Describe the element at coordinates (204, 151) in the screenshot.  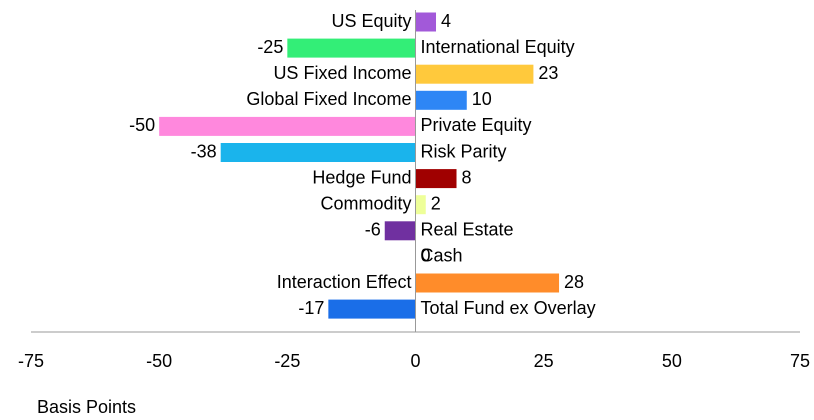
I see `value-label: -38` at that location.